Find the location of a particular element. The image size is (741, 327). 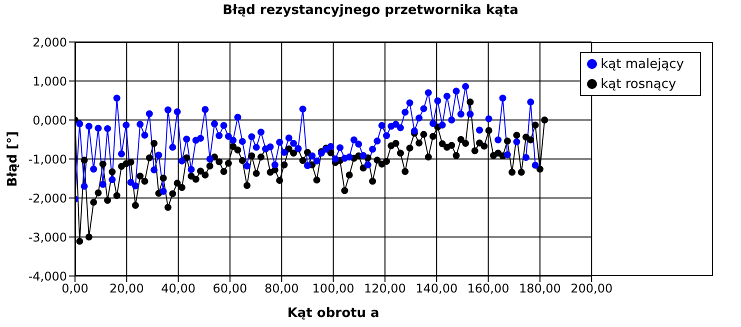

chart-title: Błąd rezystancyjnego przetwornika kąta is located at coordinates (371, 10).